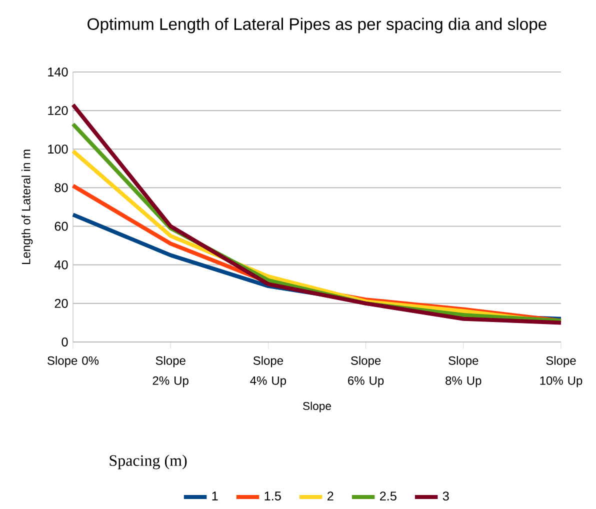 The width and height of the screenshot is (596, 509). Describe the element at coordinates (27, 207) in the screenshot. I see `y-axis-title: Length of Lateral in m` at that location.